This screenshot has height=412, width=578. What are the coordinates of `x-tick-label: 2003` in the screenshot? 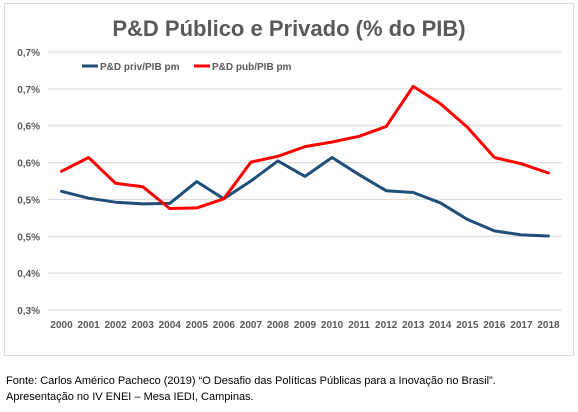 It's located at (143, 325).